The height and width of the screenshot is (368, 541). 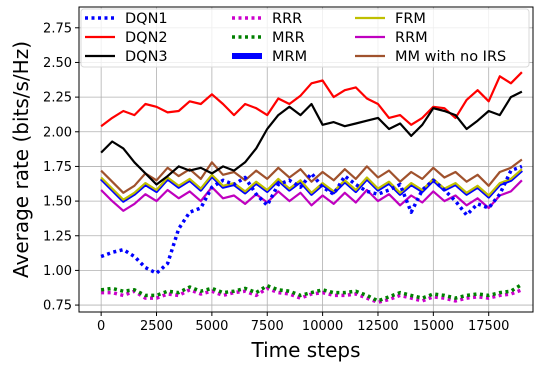 I want to click on legend-label-frm: FRM, so click(x=410, y=19).